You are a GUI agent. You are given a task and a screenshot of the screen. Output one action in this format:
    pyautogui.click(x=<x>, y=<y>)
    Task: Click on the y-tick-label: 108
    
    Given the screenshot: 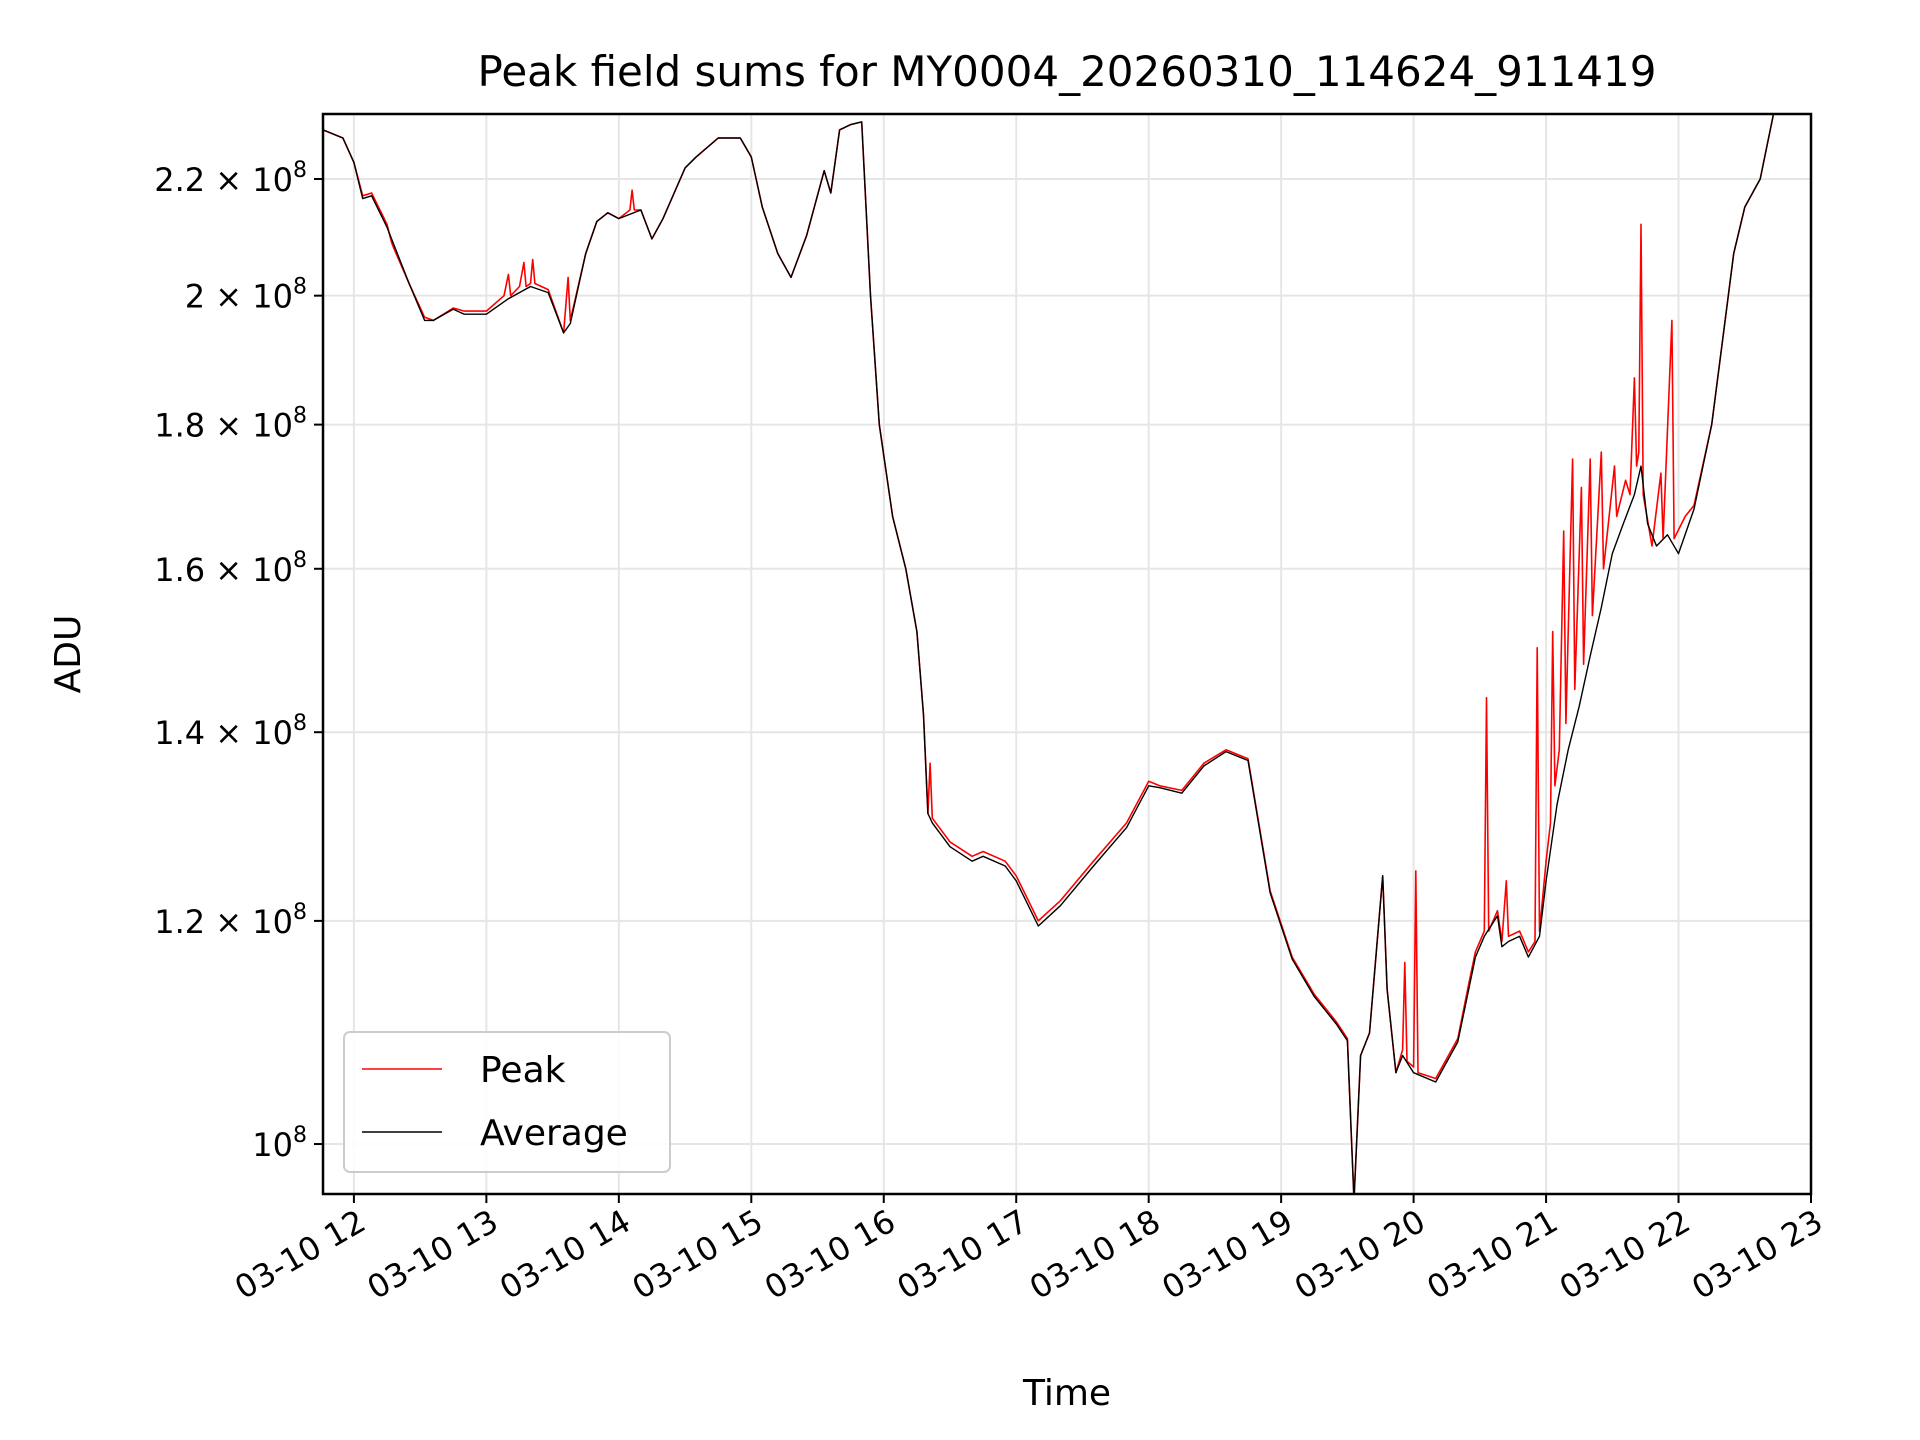 What is the action you would take?
    pyautogui.click(x=279, y=1143)
    